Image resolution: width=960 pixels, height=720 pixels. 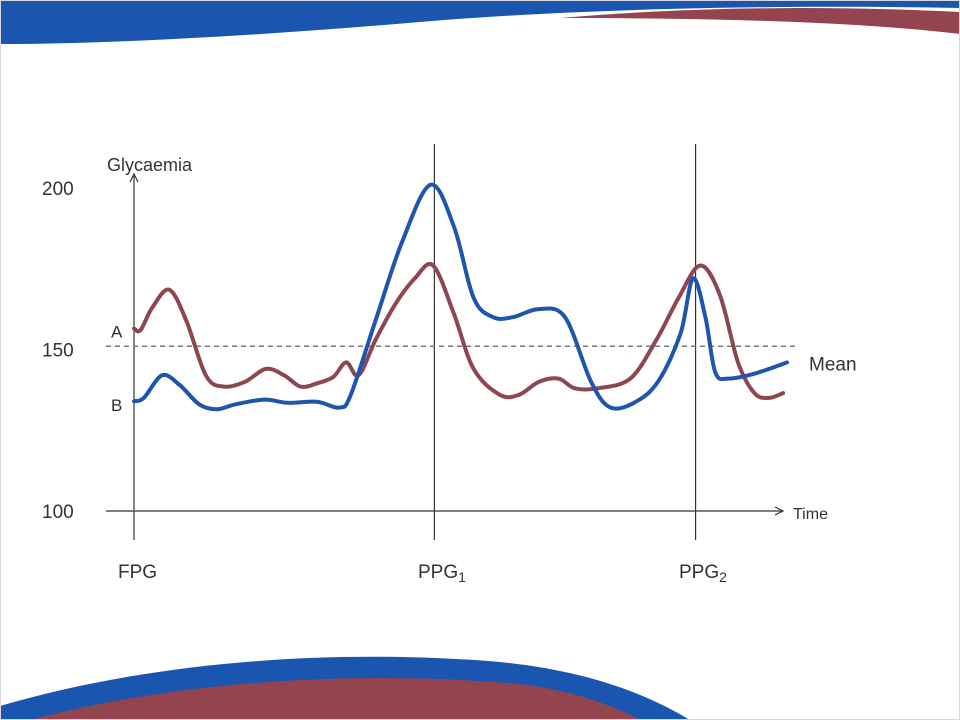 I want to click on x-marker-ppg2-sub: 2, so click(x=723, y=577).